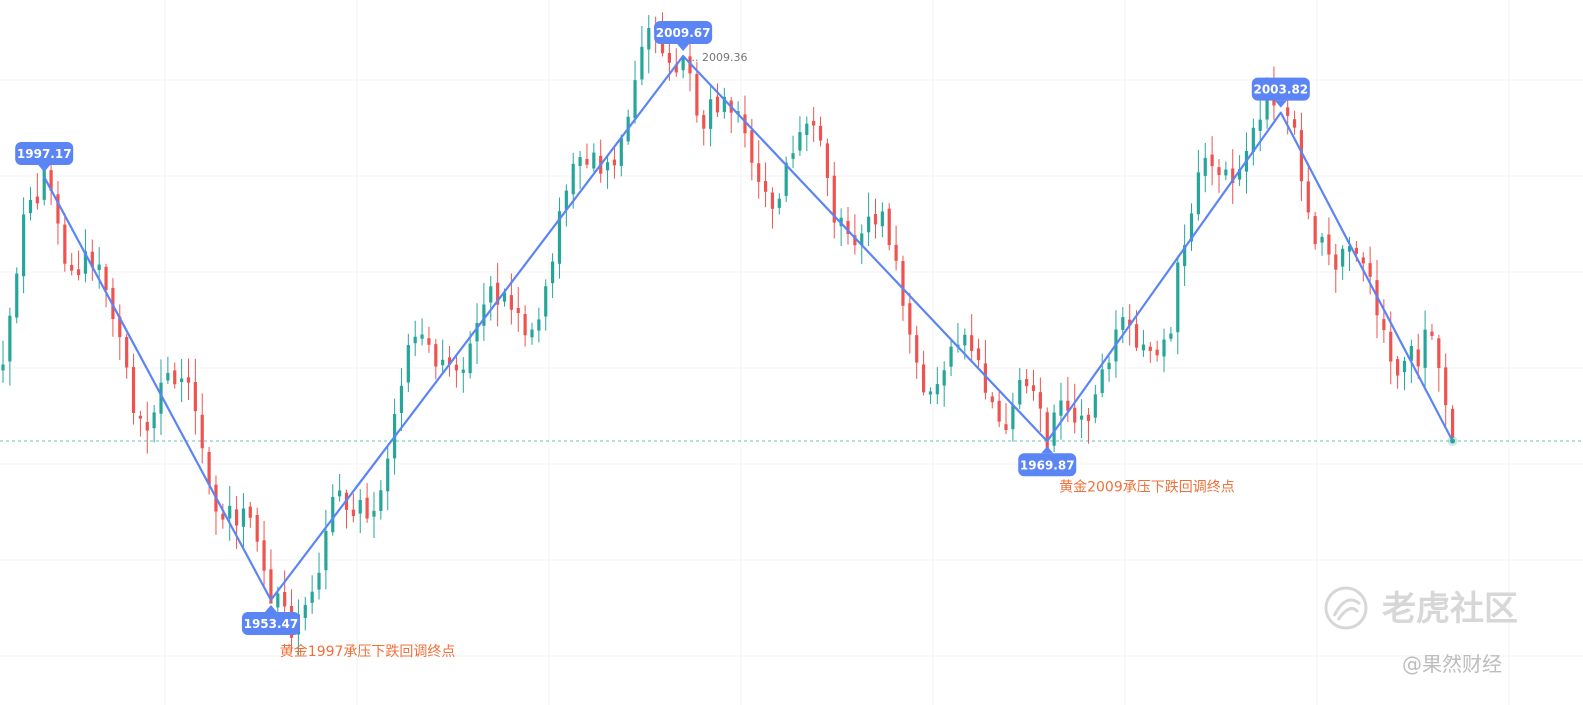 The height and width of the screenshot is (705, 1583). Describe the element at coordinates (791, 440) in the screenshot. I see `current-price-marker` at that location.